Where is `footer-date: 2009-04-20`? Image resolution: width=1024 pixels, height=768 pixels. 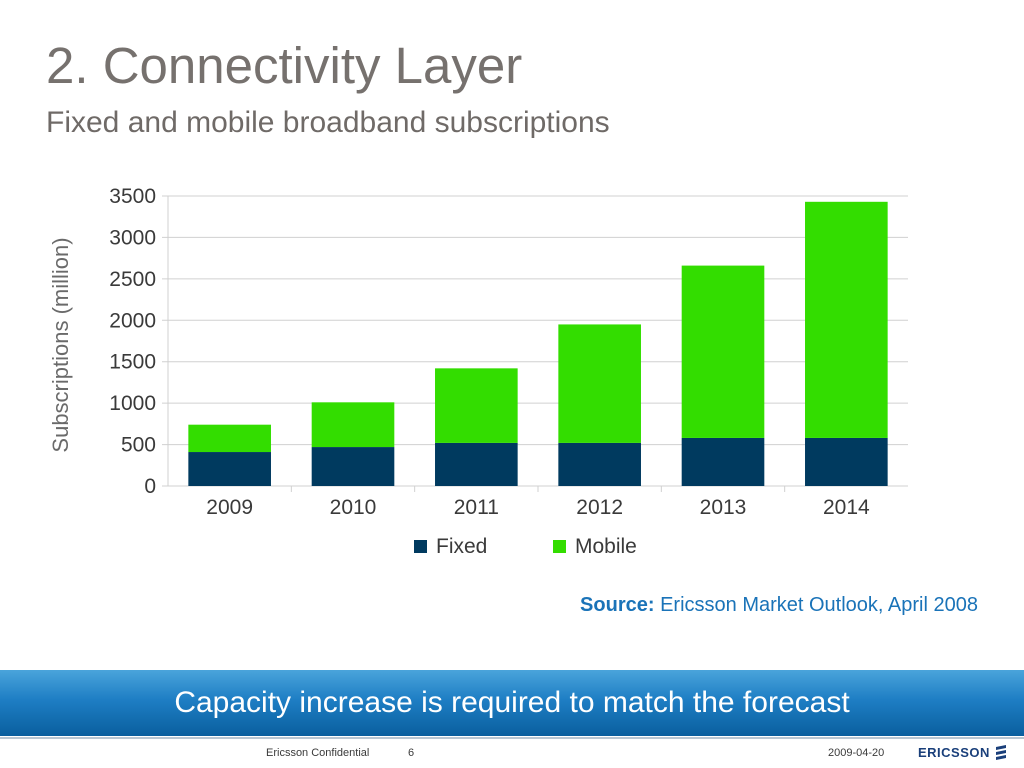
footer-date: 2009-04-20 is located at coordinates (856, 753).